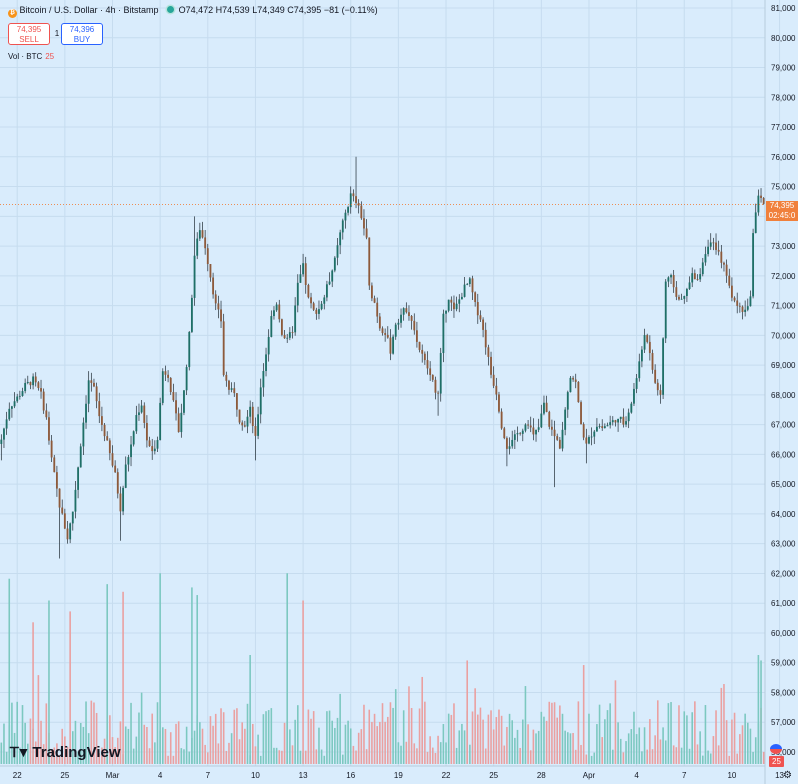  What do you see at coordinates (182, 10) in the screenshot?
I see `open-label: O` at bounding box center [182, 10].